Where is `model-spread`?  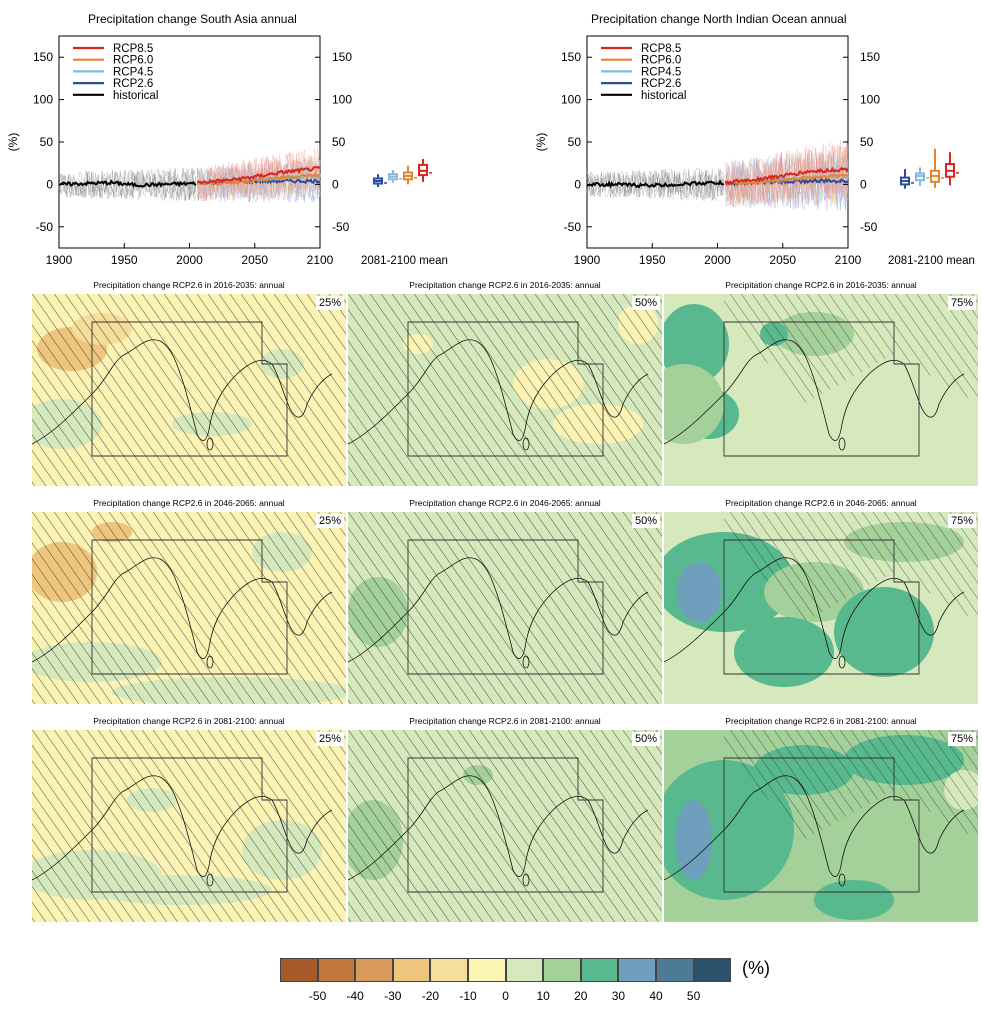 model-spread is located at coordinates (717, 176).